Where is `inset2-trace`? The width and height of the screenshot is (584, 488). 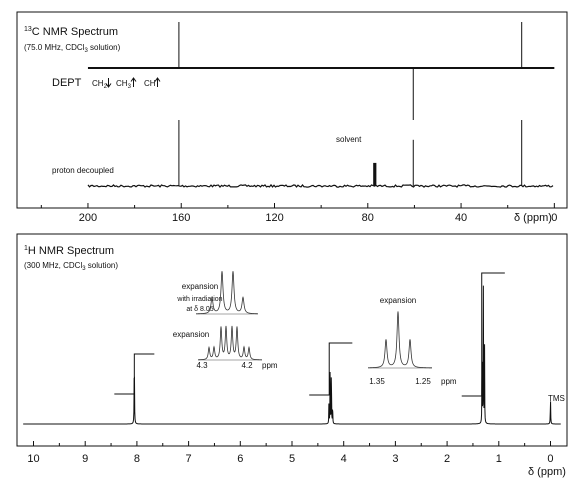 inset2-trace is located at coordinates (230, 343).